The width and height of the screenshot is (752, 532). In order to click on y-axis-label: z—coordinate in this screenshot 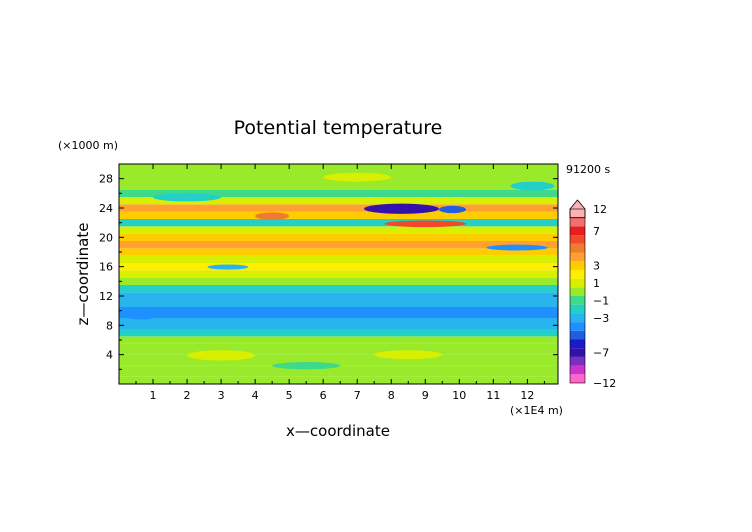, I will do `click(83, 274)`.